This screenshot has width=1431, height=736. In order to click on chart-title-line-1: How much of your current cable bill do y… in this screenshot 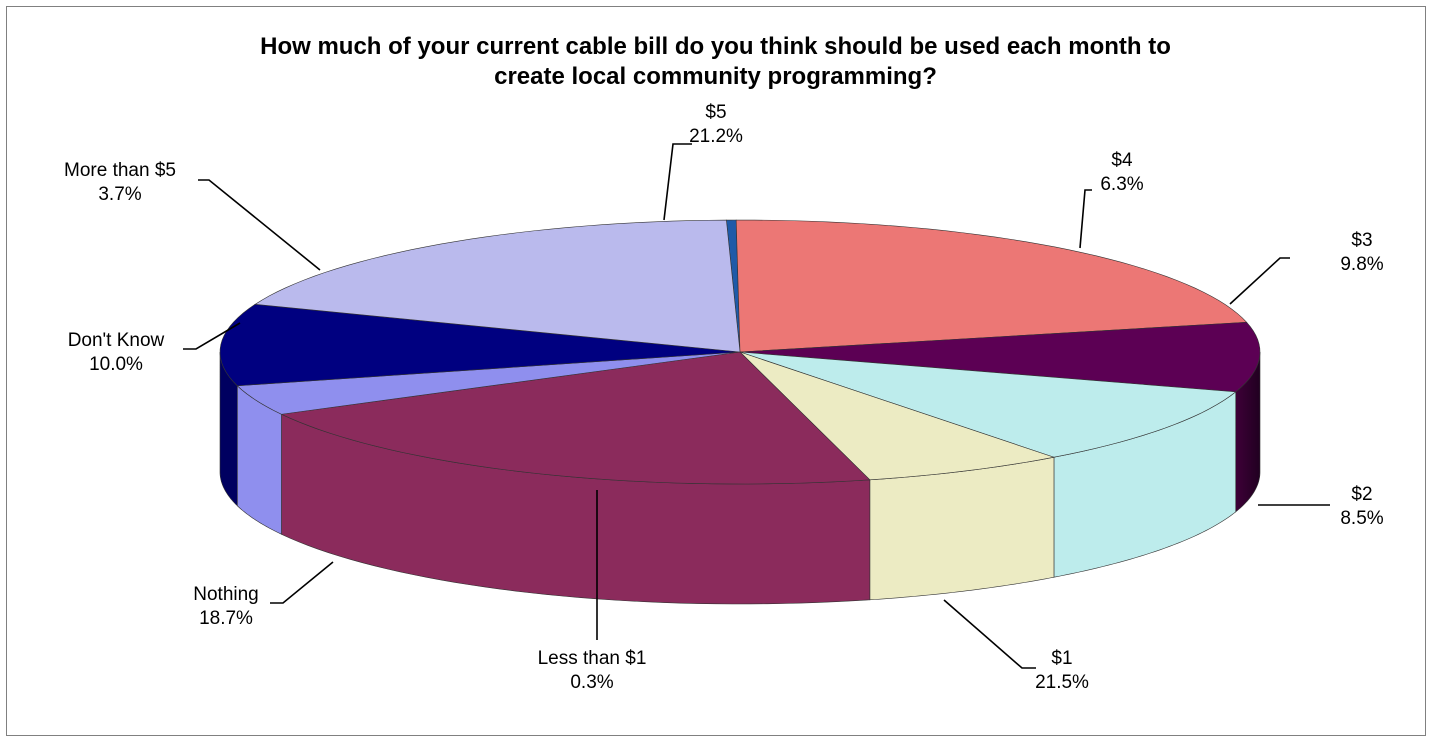, I will do `click(715, 46)`.